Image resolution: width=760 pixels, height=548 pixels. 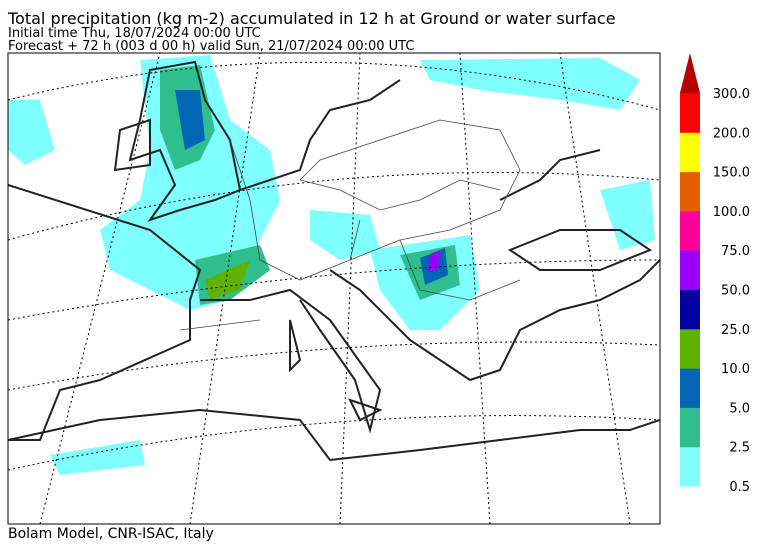 What do you see at coordinates (731, 212) in the screenshot?
I see `colorbar-label: 100.0` at bounding box center [731, 212].